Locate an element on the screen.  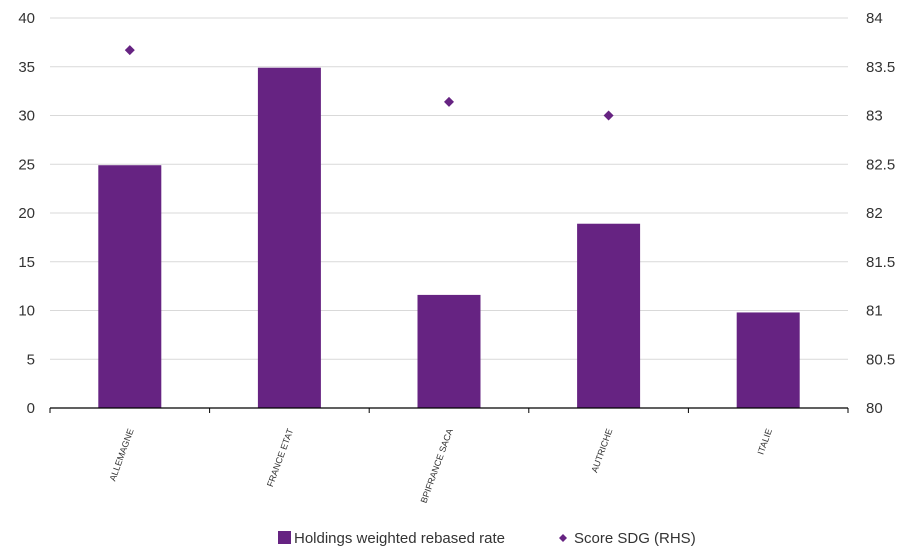
y-right-tick-label: 81.5 is located at coordinates (880, 262).